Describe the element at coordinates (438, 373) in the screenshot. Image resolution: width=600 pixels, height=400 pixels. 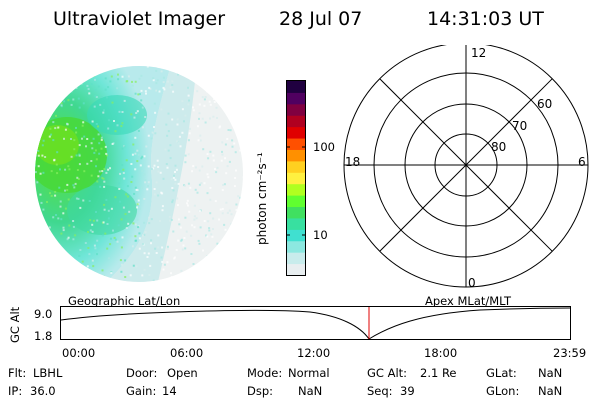
I see `gcalt-value: 2.1 Re` at that location.